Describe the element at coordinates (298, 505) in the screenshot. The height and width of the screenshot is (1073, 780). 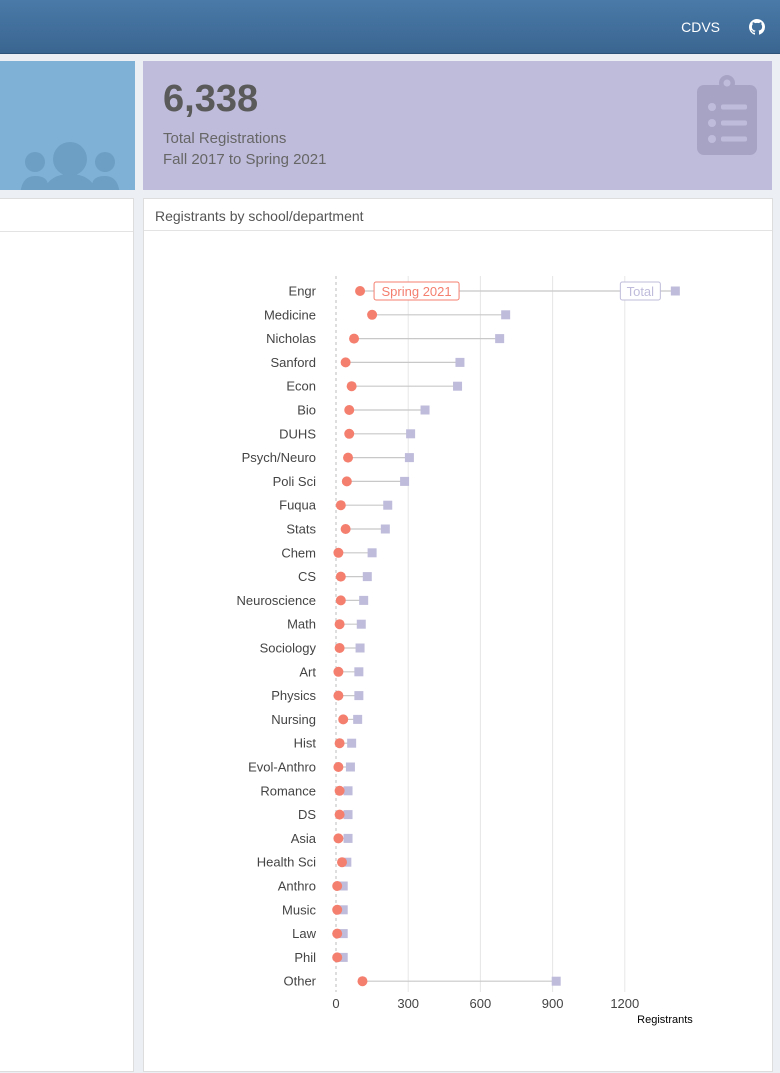
I see `category-label: Fuqua` at that location.